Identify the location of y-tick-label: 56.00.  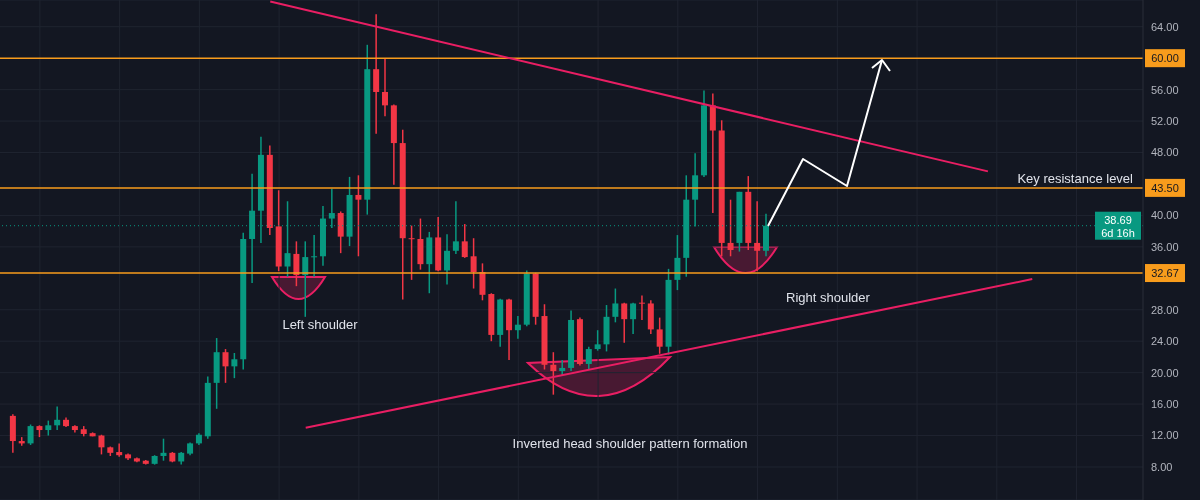
(1165, 89).